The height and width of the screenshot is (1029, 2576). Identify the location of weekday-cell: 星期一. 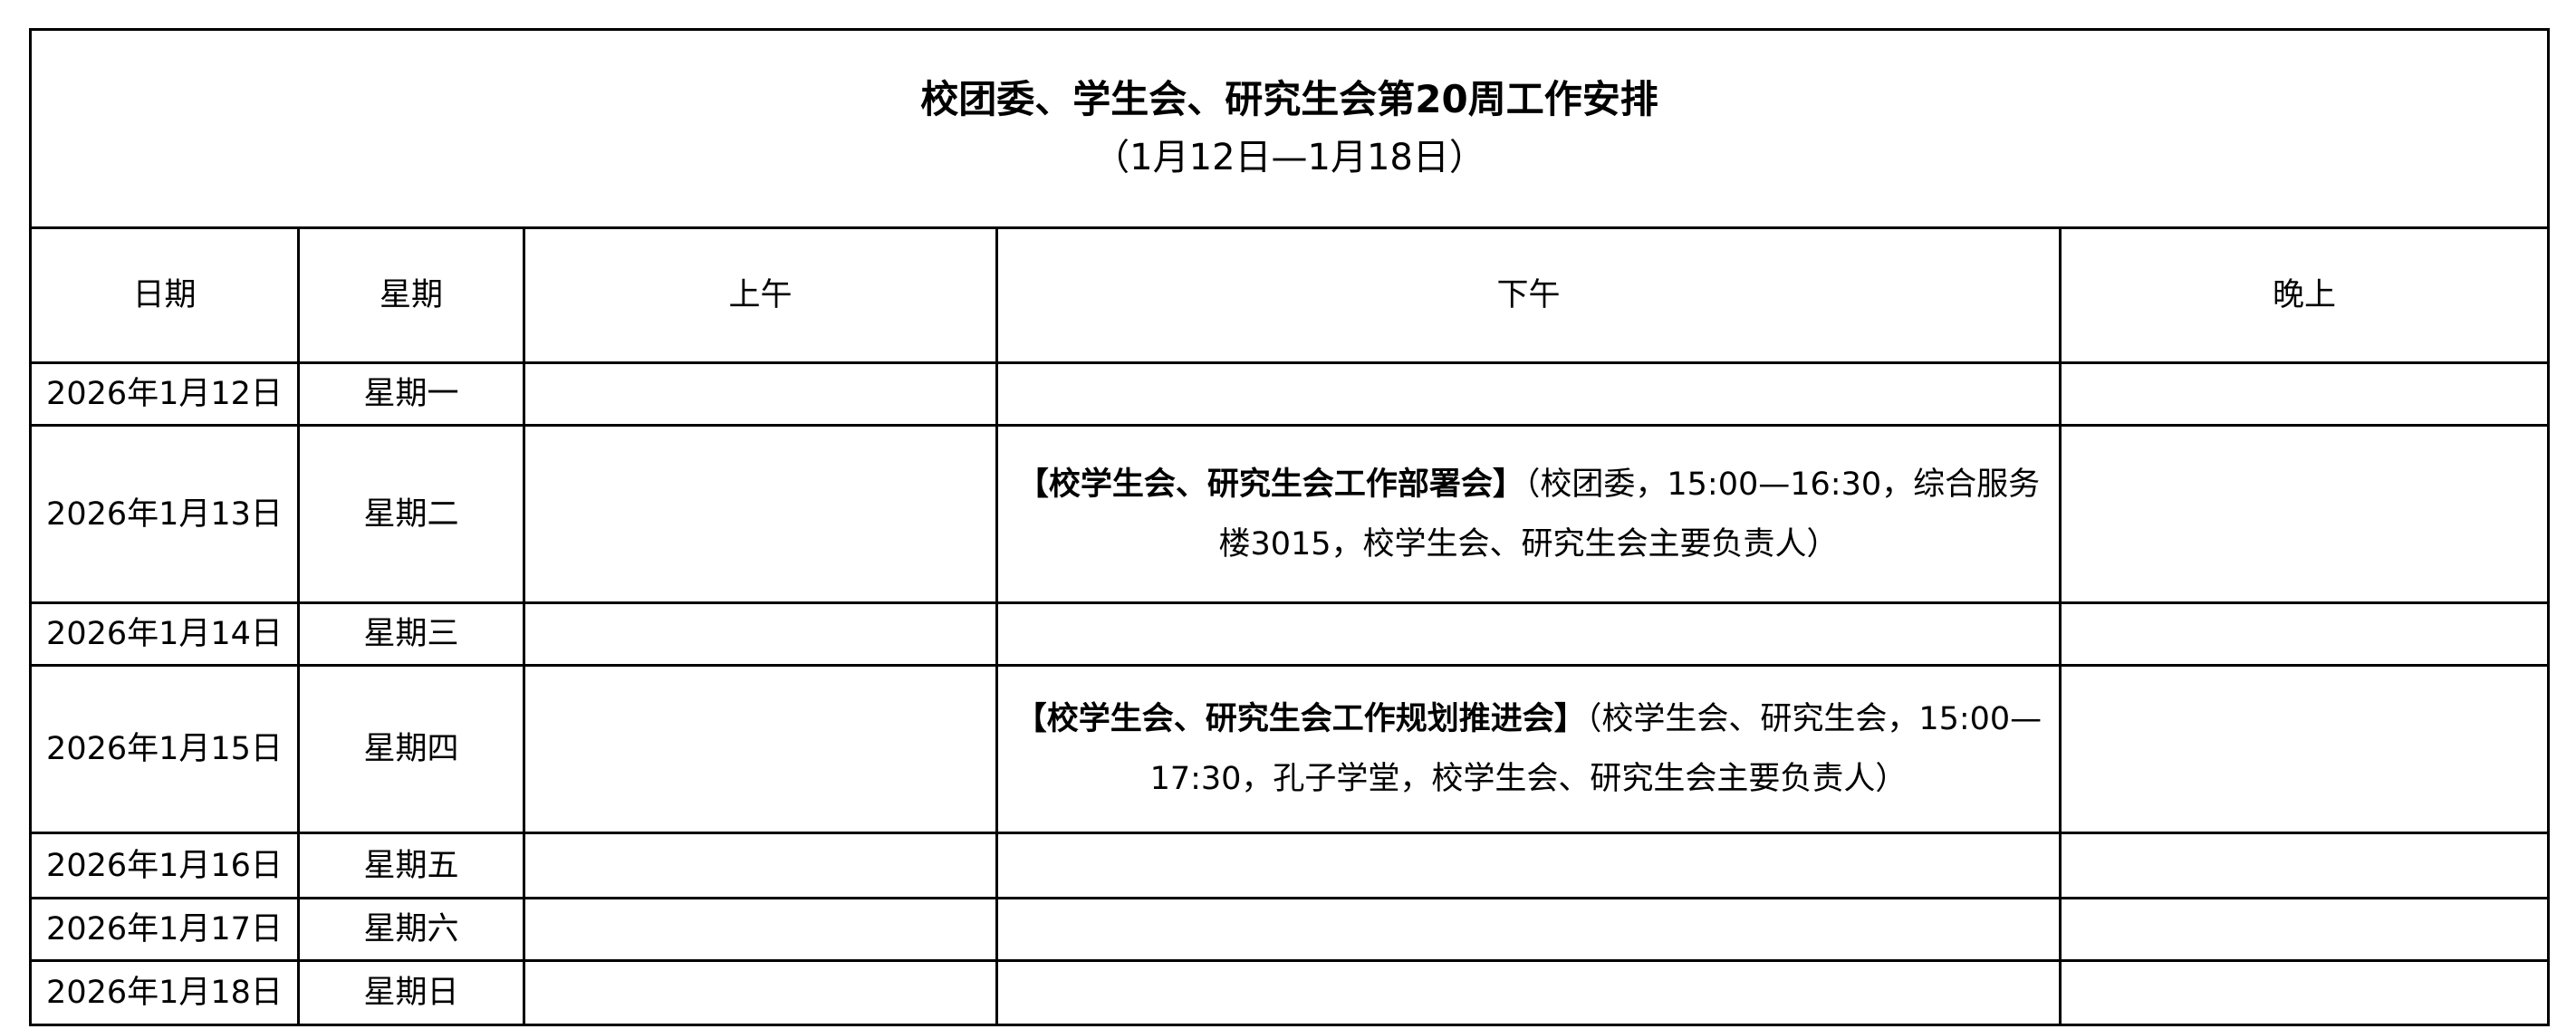
(411, 394).